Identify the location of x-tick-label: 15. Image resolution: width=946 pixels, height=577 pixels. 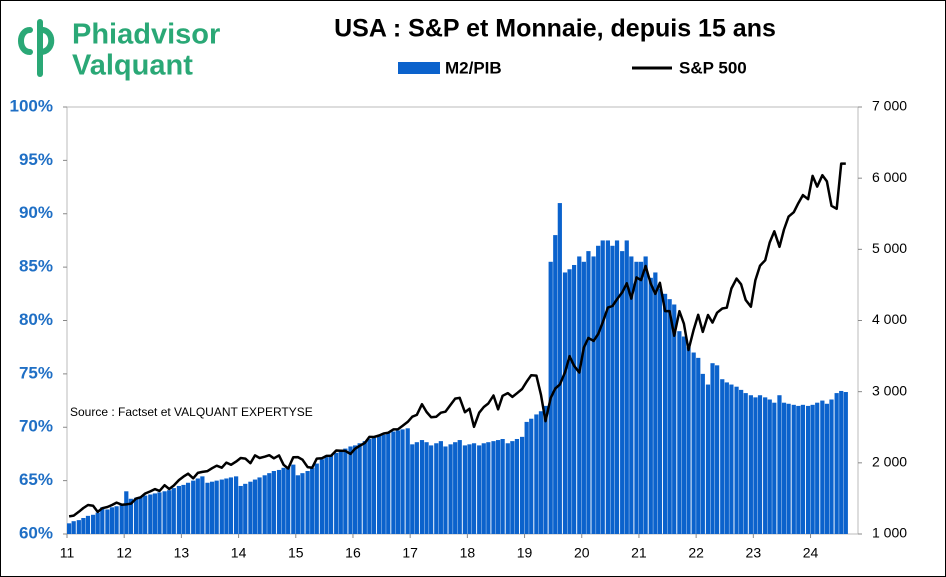
(296, 553).